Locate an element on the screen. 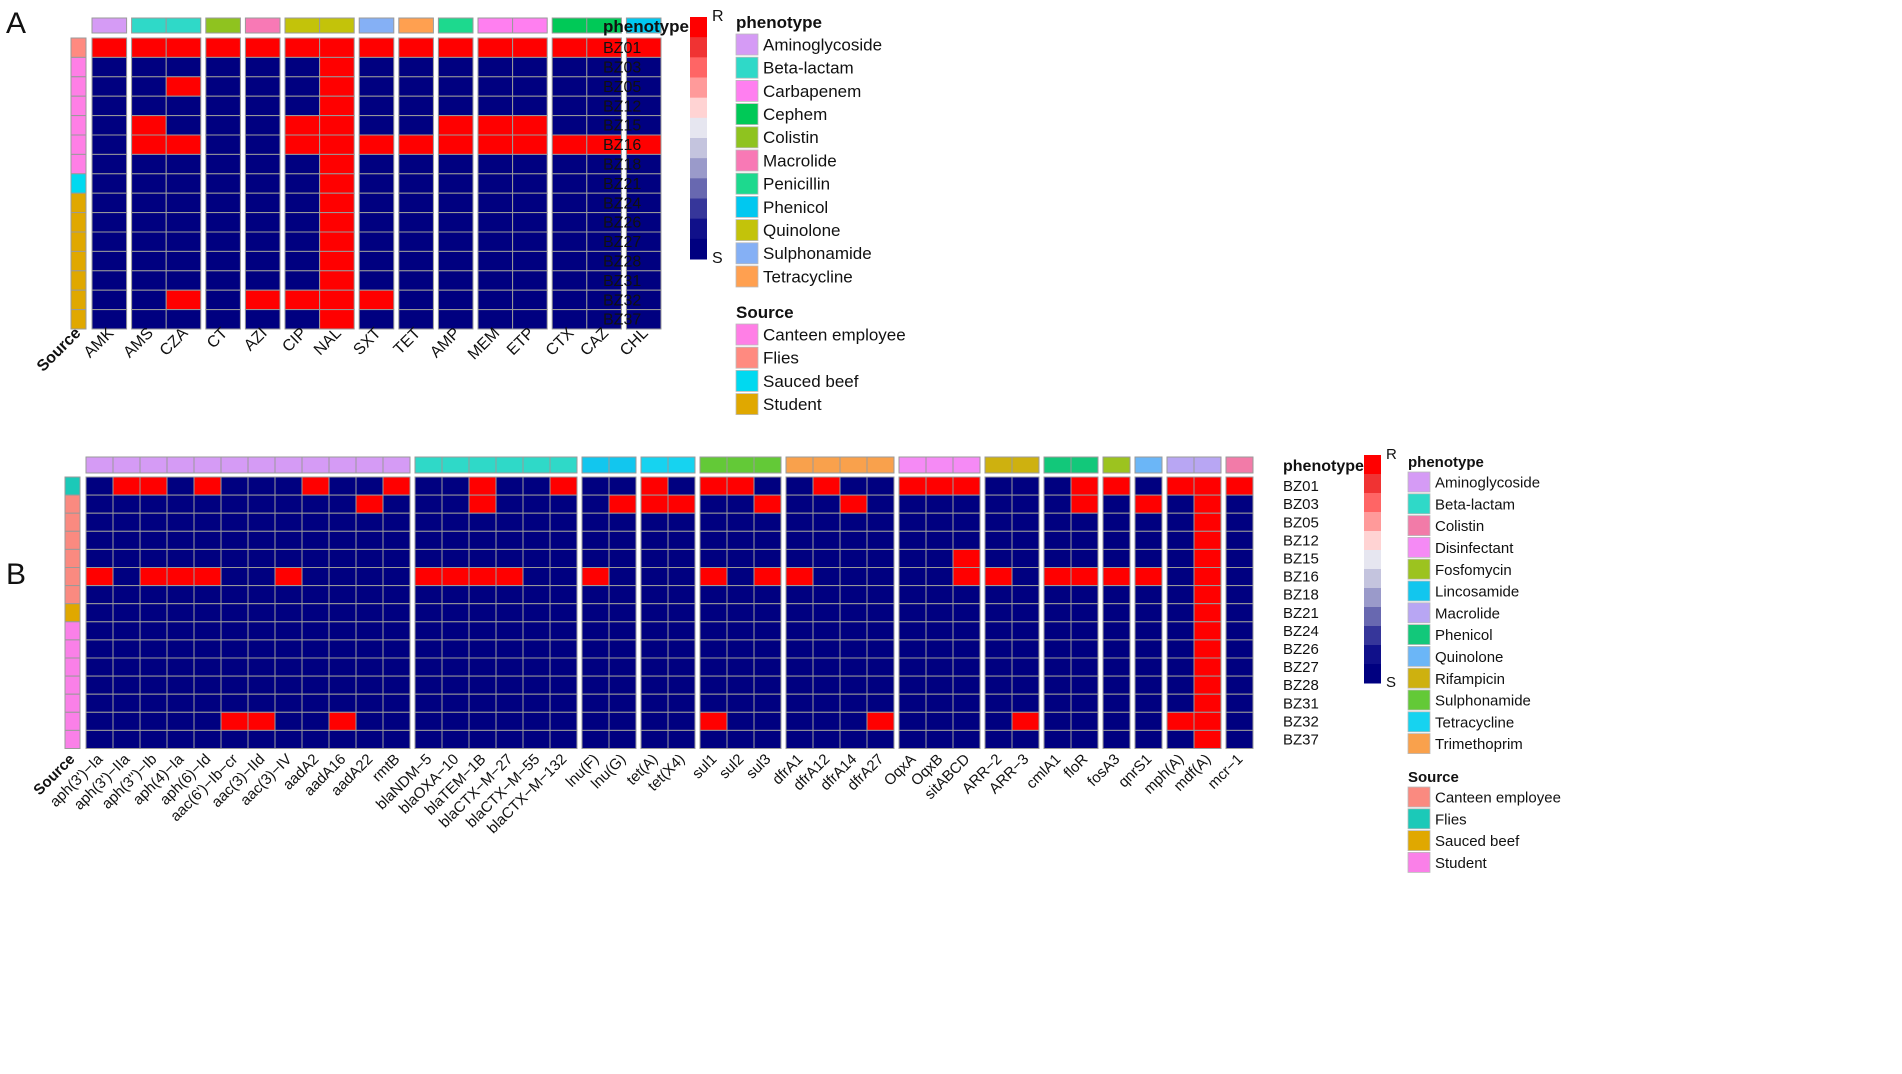  row-label: BZ27 is located at coordinates (1301, 667).